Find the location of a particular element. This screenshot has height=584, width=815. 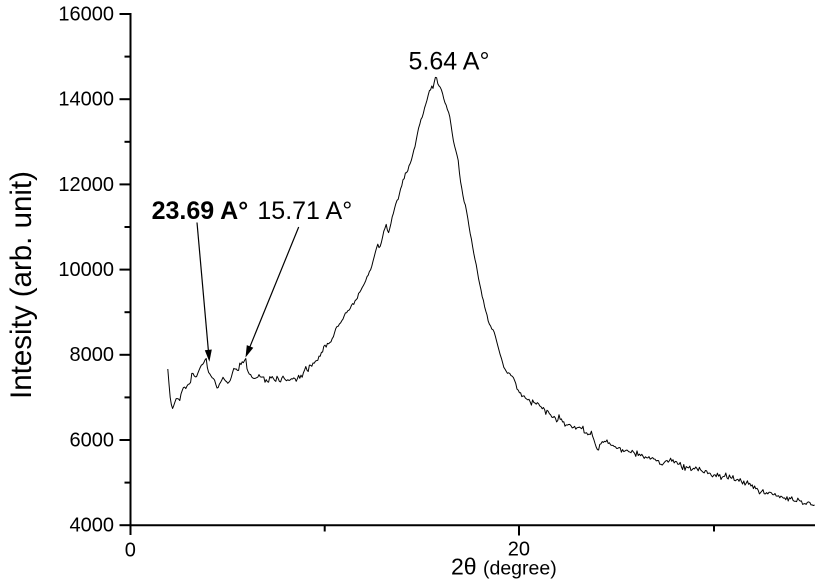

svg-text: 23.69 A° is located at coordinates (200, 211).